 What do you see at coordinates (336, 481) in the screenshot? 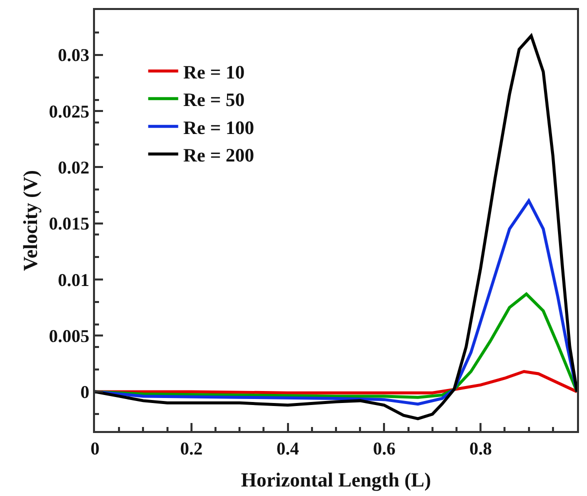
I see `x-axis-title: Horizontal Length (L)` at bounding box center [336, 481].